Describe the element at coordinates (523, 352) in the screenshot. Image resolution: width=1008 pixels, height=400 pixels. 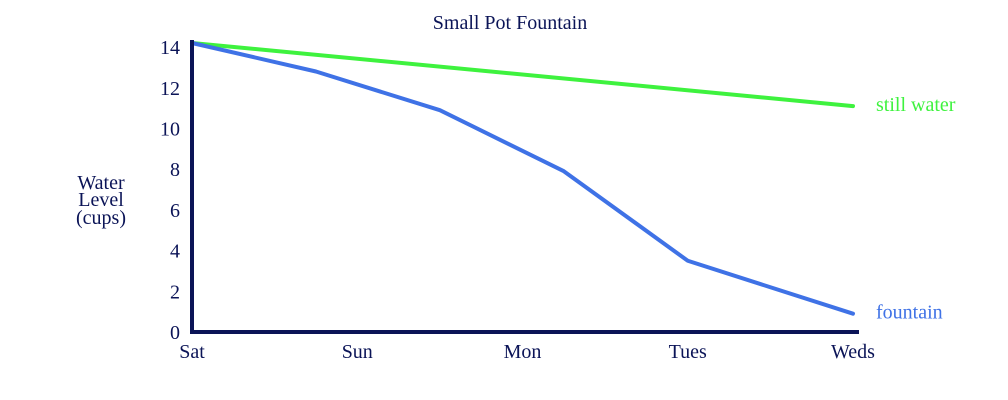
I see `x-tick-label: Mon` at that location.